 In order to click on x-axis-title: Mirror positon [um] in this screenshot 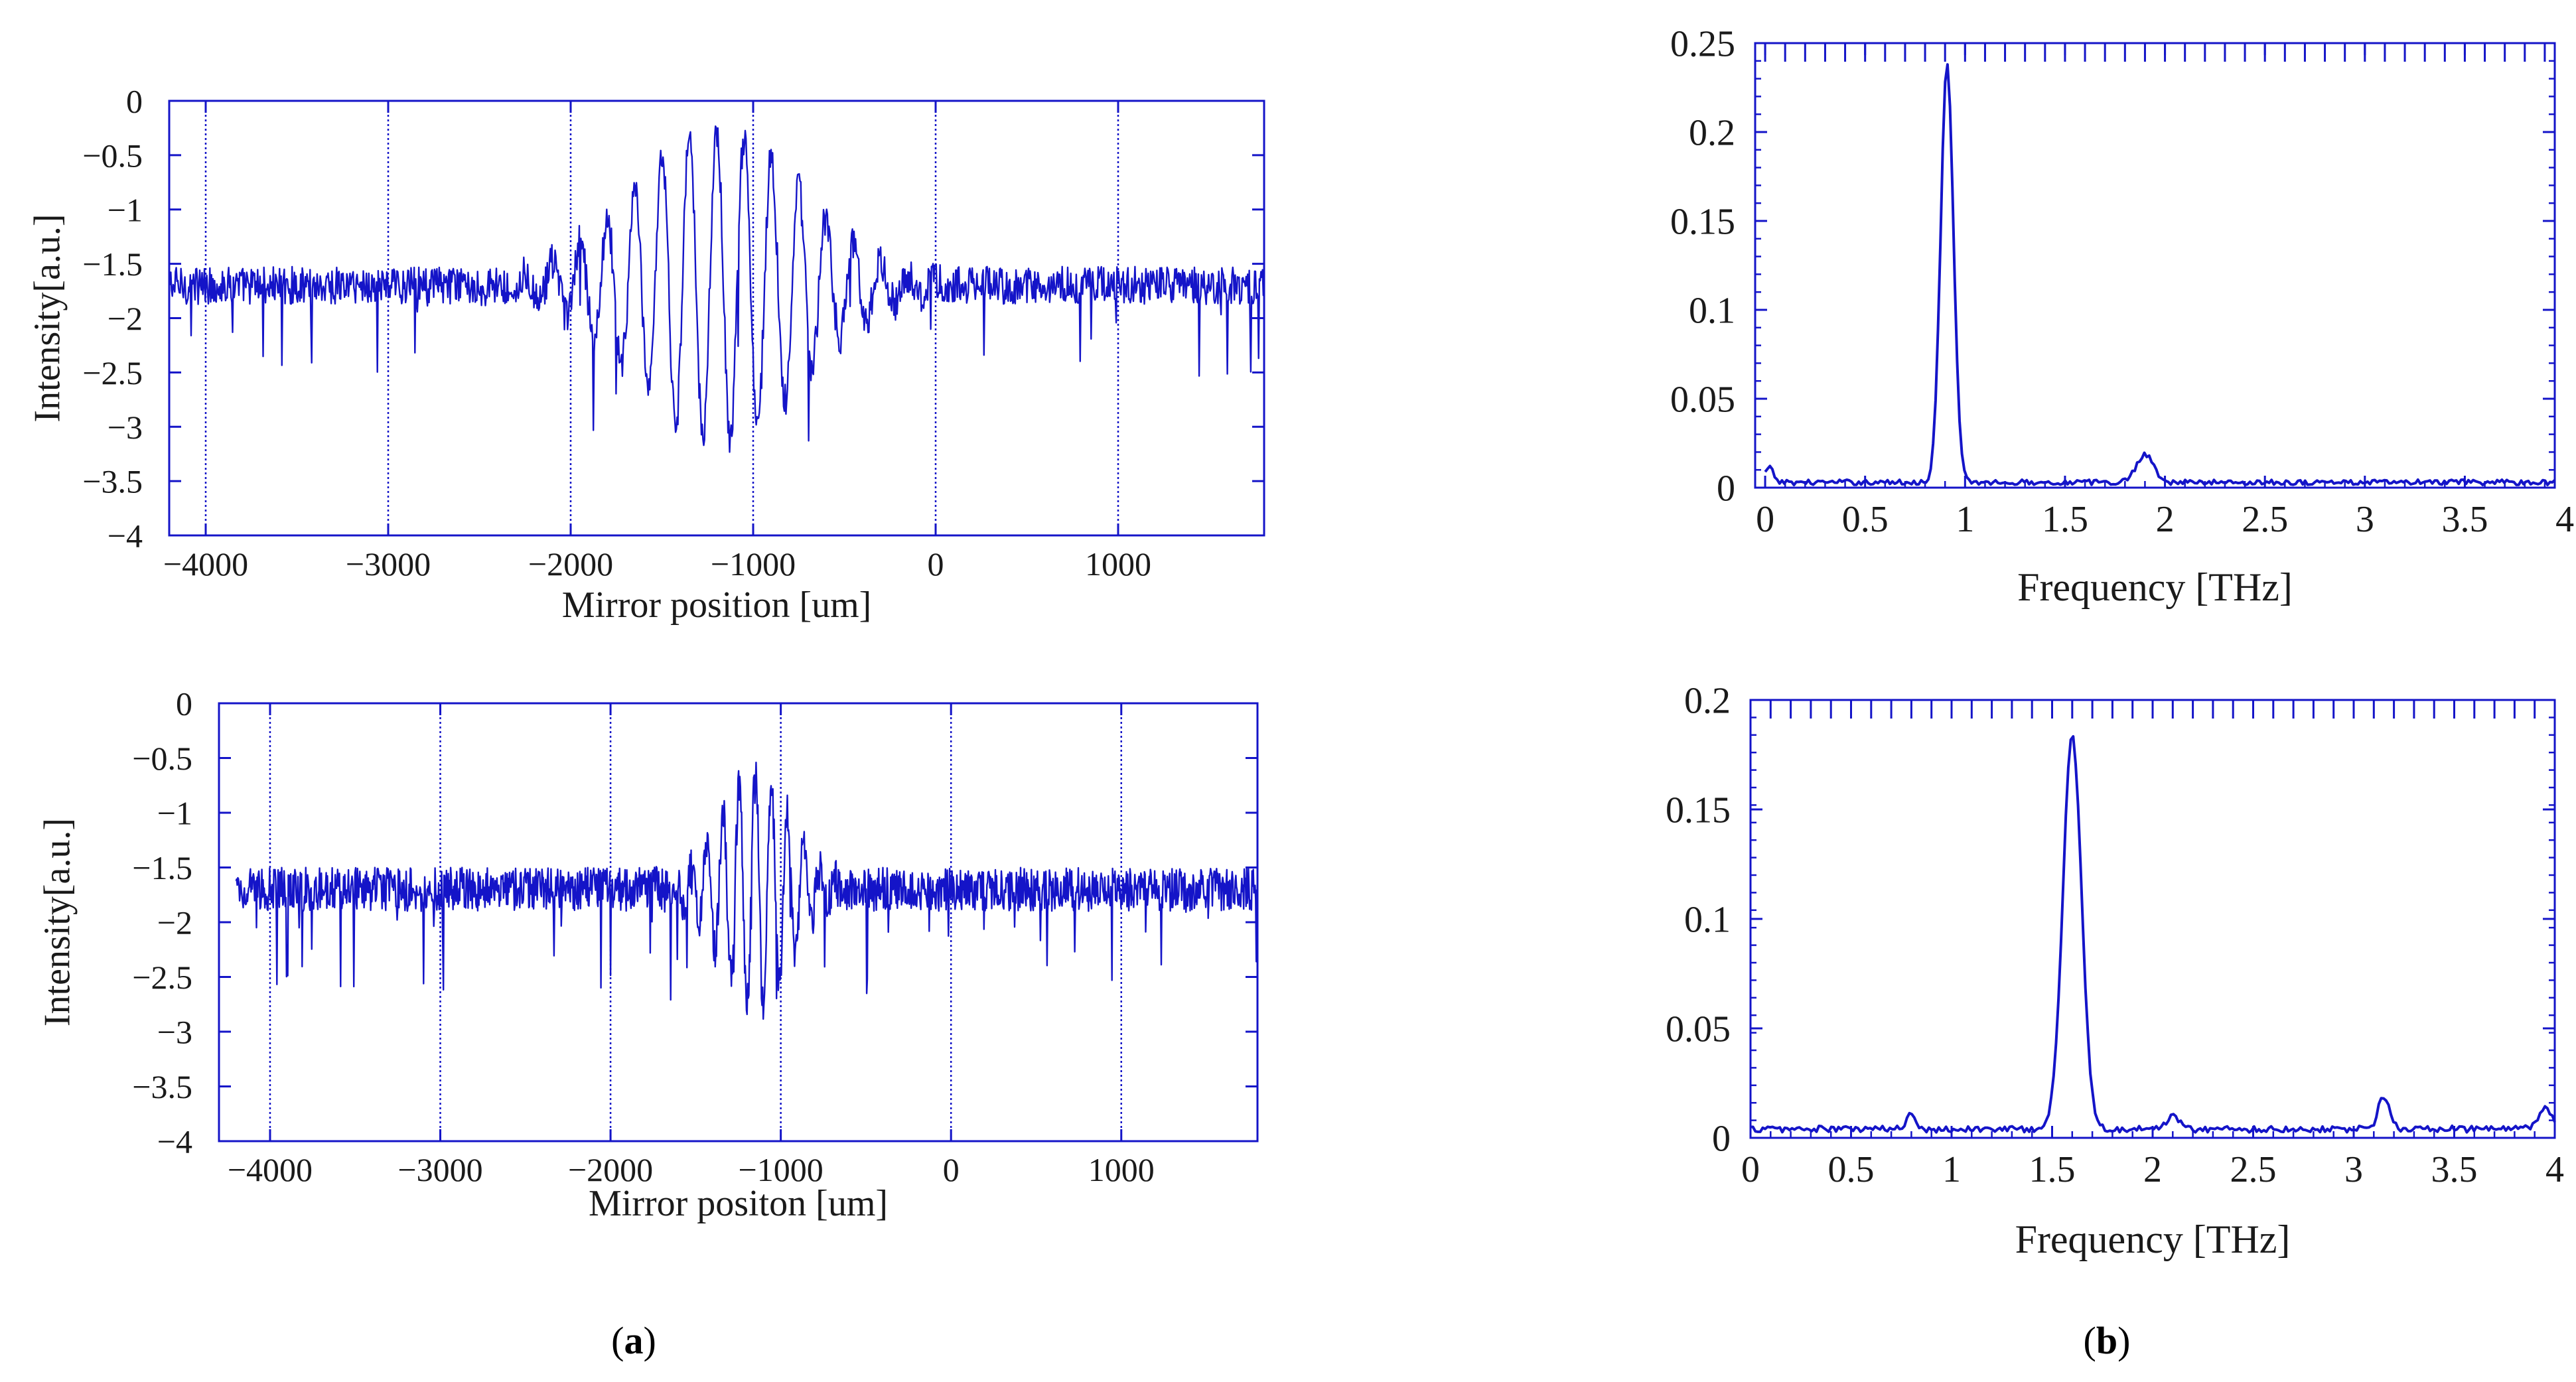, I will do `click(738, 1203)`.